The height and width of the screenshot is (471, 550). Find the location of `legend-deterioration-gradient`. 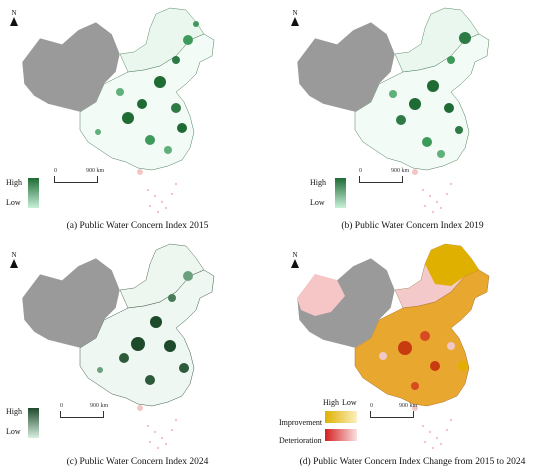

legend-deterioration-gradient is located at coordinates (341, 435).